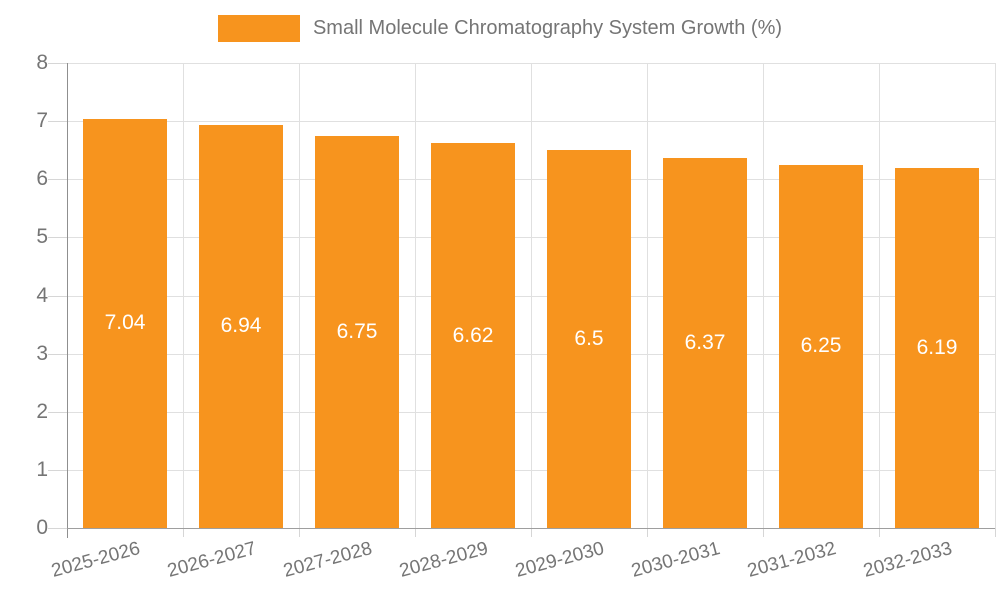 The height and width of the screenshot is (600, 1000). I want to click on bar-value-label: 6.37, so click(705, 342).